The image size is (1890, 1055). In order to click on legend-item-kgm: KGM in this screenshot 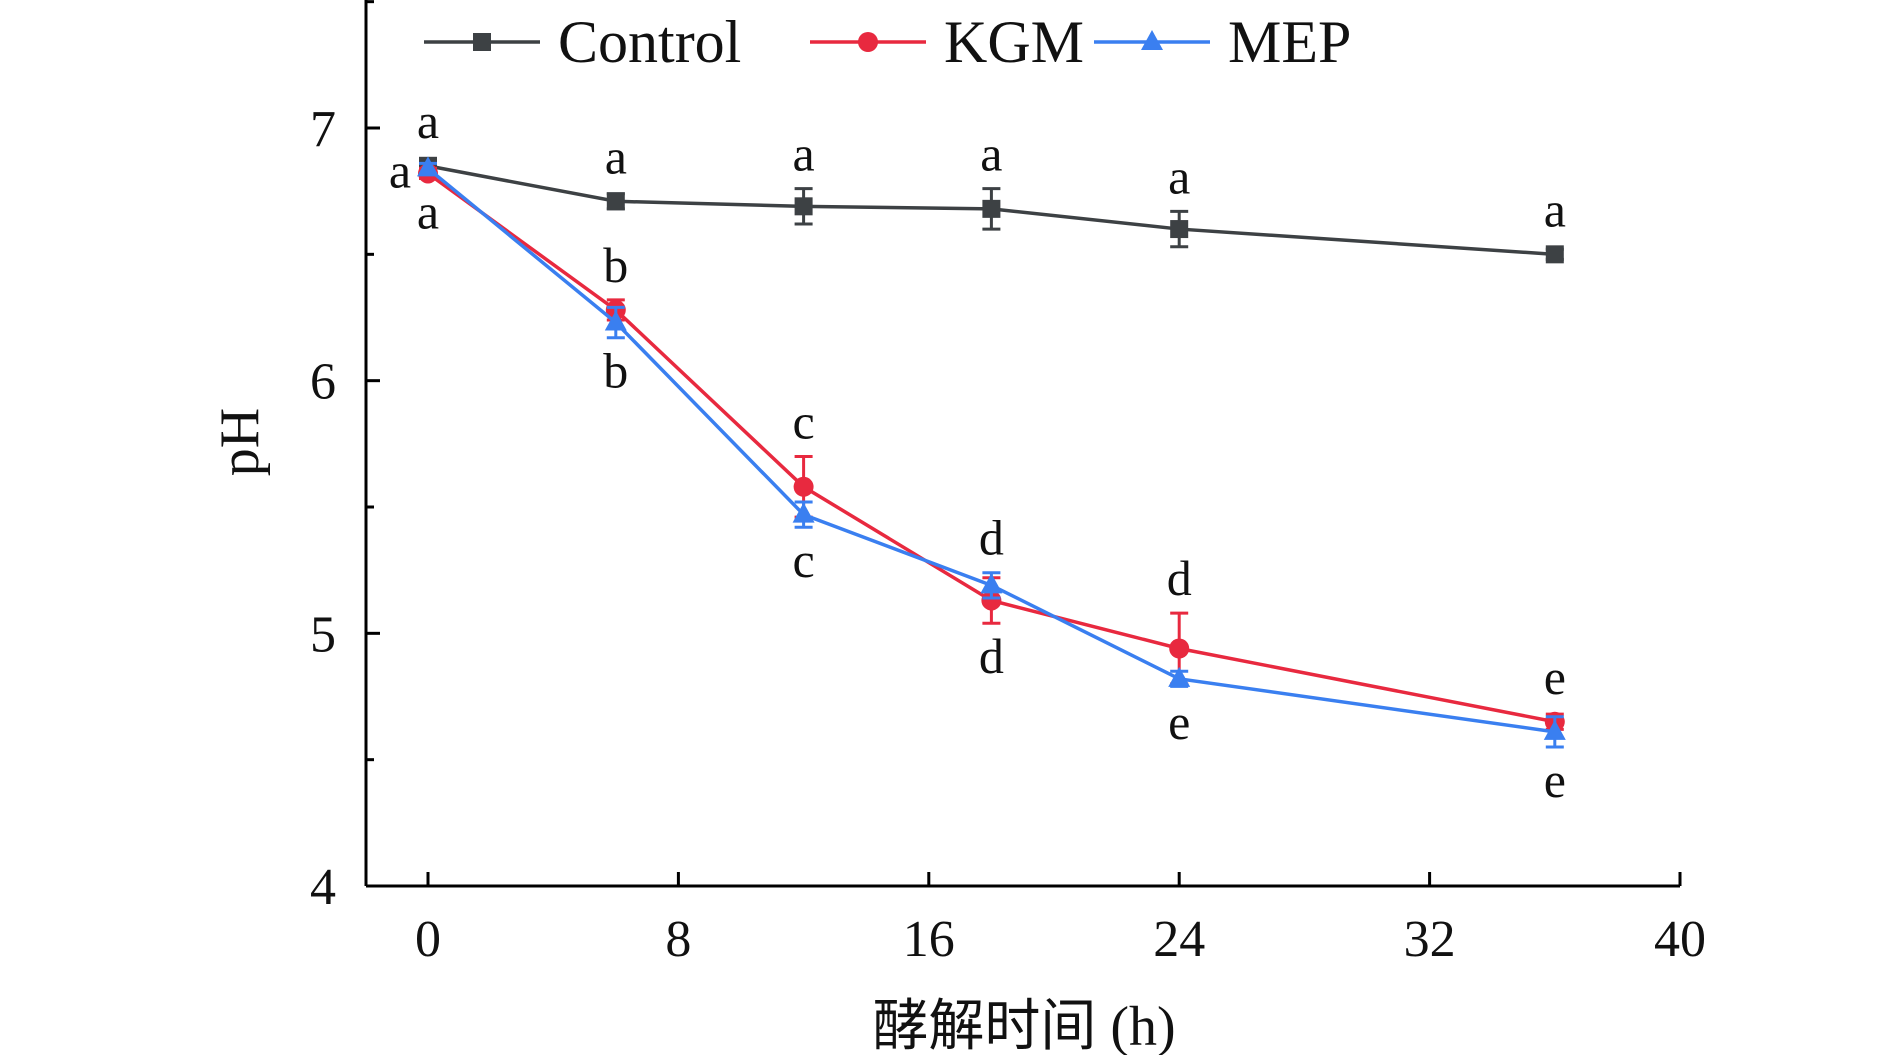, I will do `click(947, 42)`.